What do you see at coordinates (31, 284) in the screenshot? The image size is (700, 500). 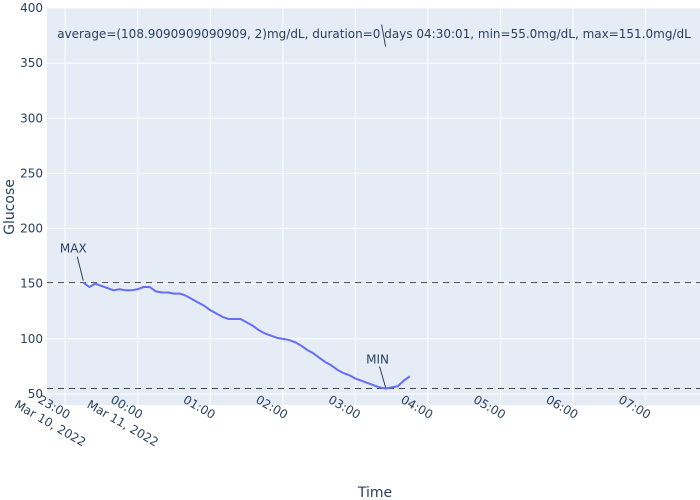 I see `y-tick-label: 150` at bounding box center [31, 284].